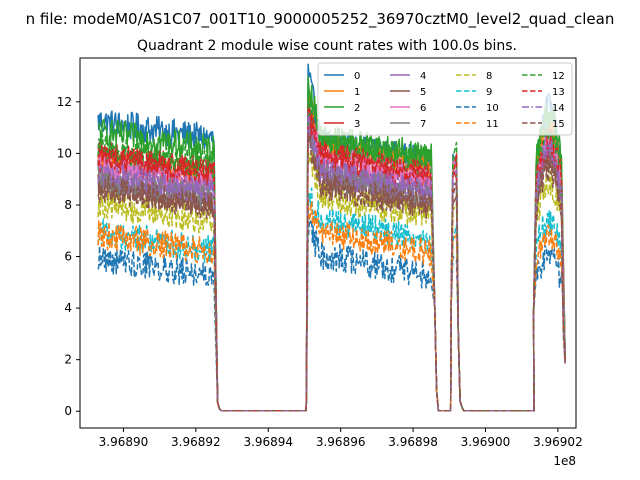  Describe the element at coordinates (558, 124) in the screenshot. I see `legend-label-15: 15` at that location.